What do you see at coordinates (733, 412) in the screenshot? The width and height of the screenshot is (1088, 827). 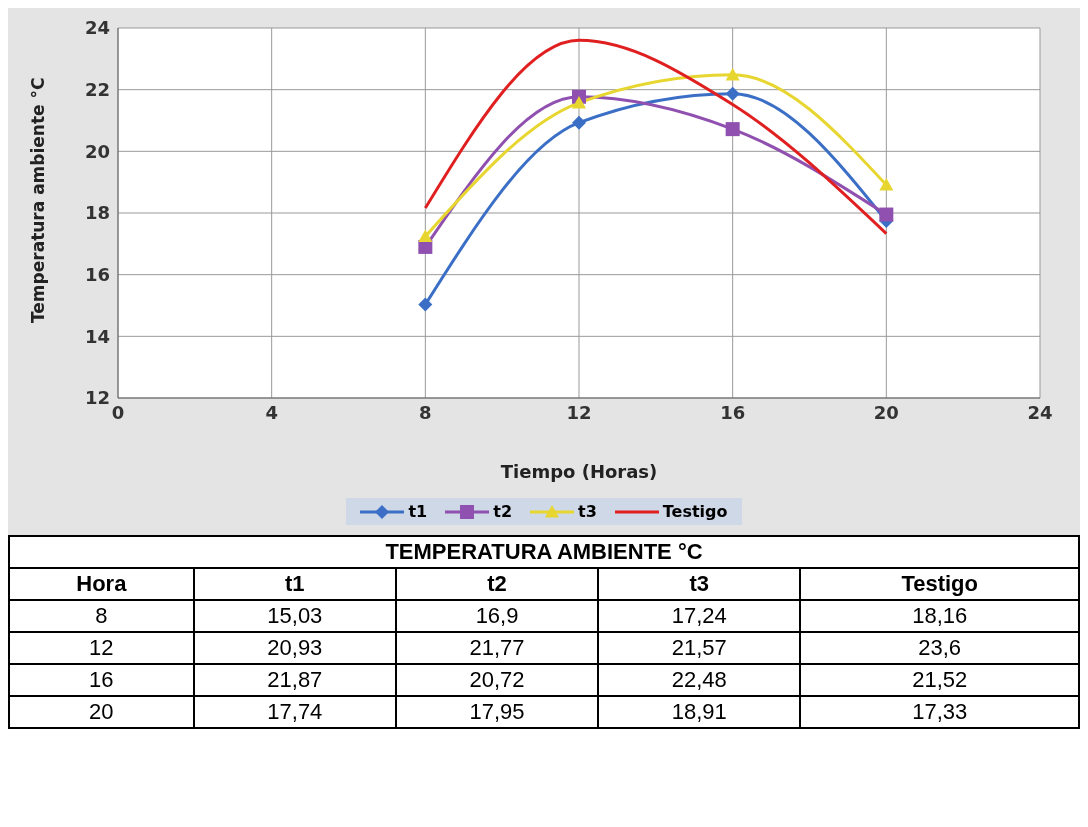 I see `x-tick-label: 16` at bounding box center [733, 412].